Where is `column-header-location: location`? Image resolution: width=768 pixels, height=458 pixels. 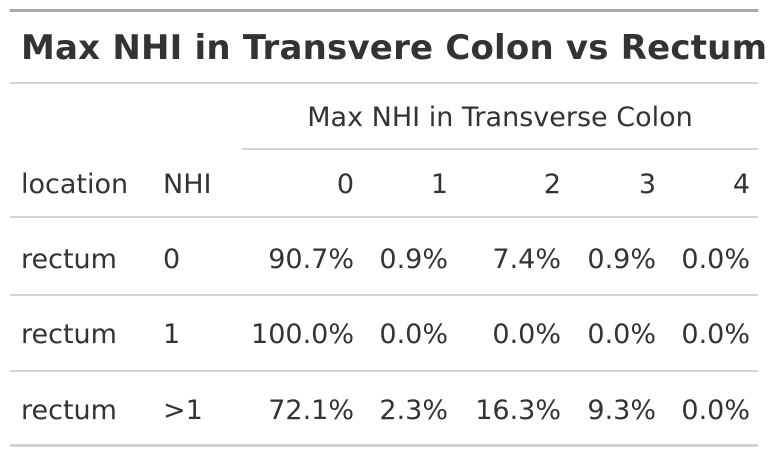 column-header-location: location is located at coordinates (75, 184).